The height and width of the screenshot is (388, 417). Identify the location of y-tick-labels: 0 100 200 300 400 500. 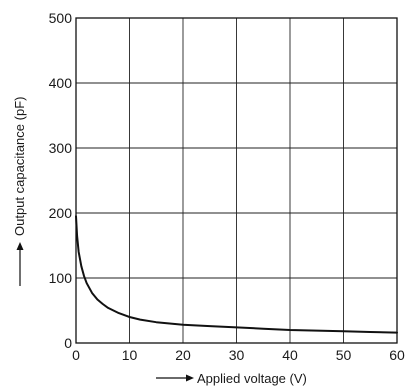
(61, 180).